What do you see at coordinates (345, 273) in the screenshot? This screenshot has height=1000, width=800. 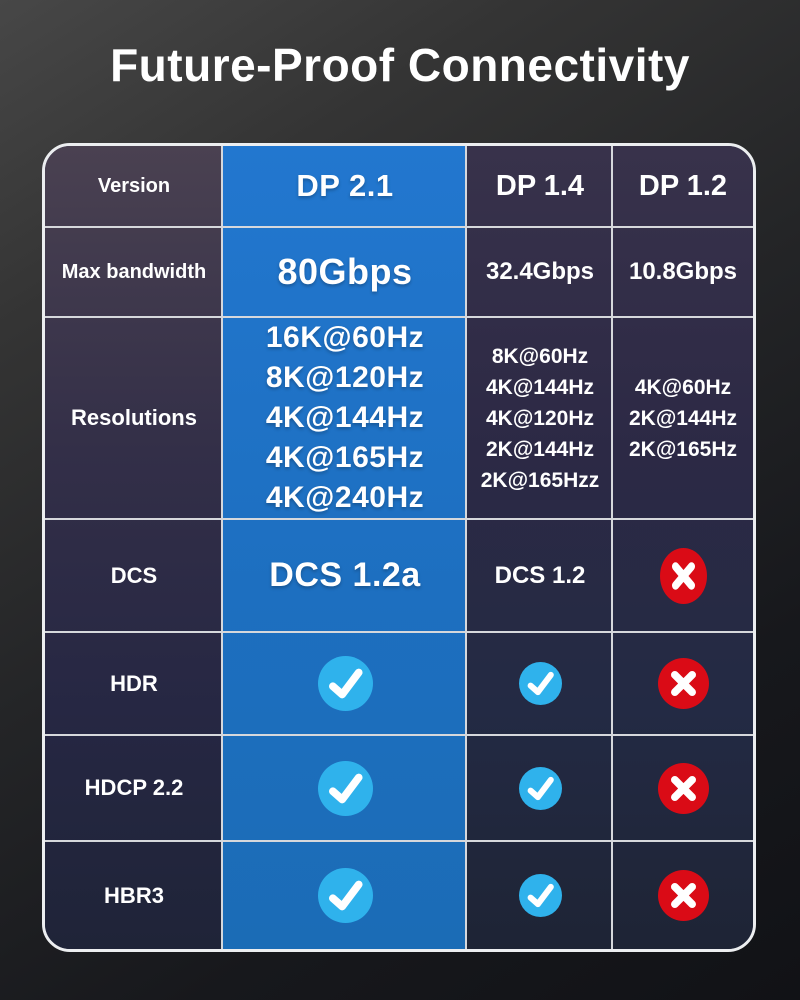 I see `cell-bandwidth-dp21: 80Gbps` at bounding box center [345, 273].